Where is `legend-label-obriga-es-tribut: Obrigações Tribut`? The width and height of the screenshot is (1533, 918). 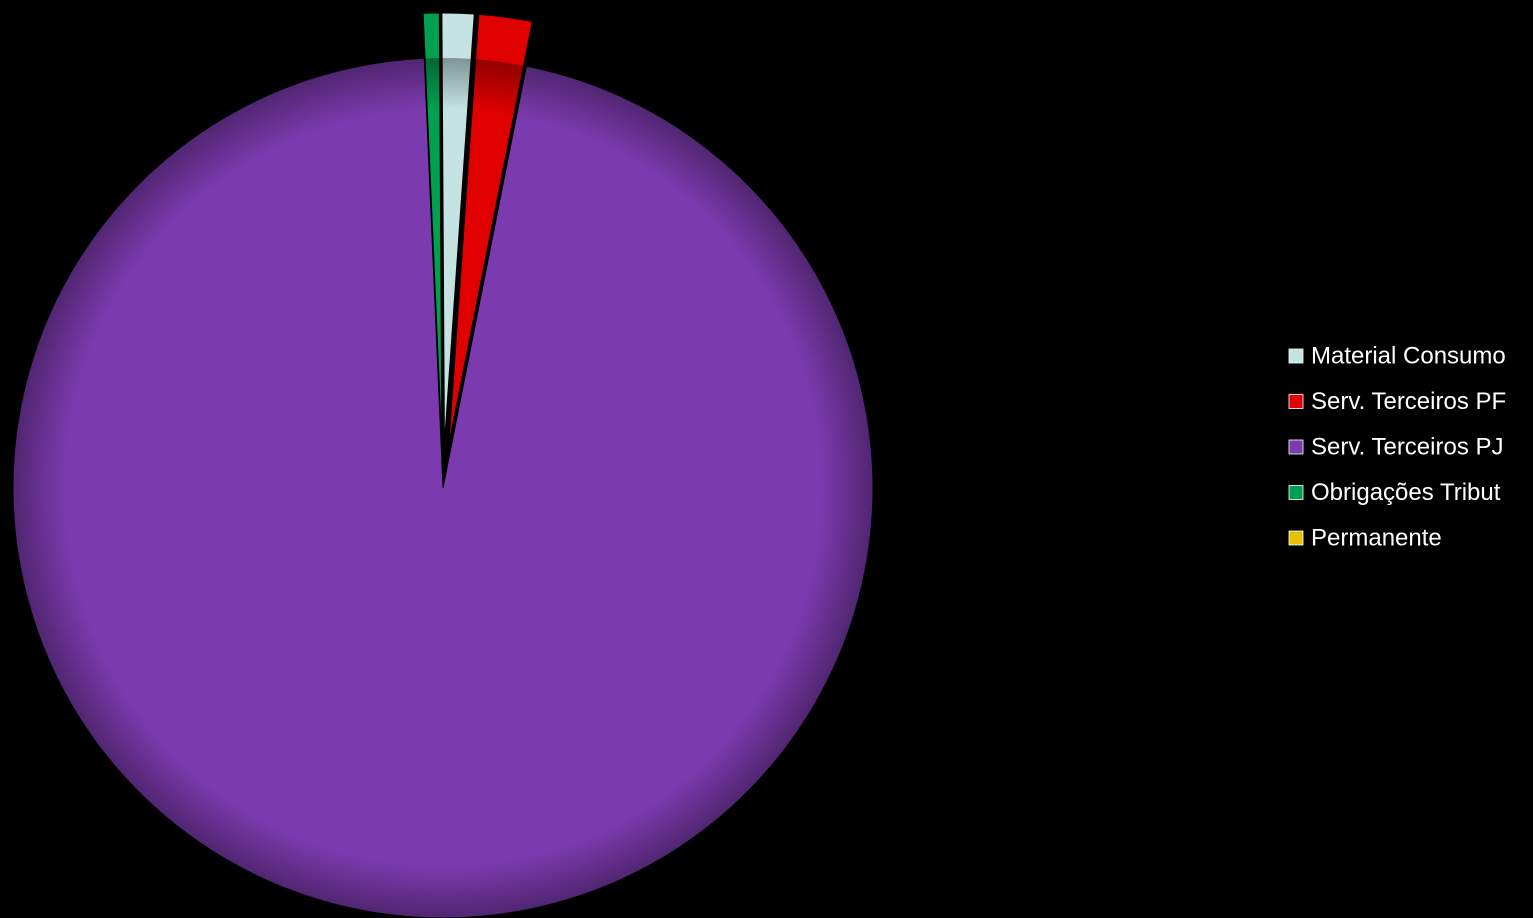
legend-label-obriga-es-tribut: Obrigações Tribut is located at coordinates (1406, 492).